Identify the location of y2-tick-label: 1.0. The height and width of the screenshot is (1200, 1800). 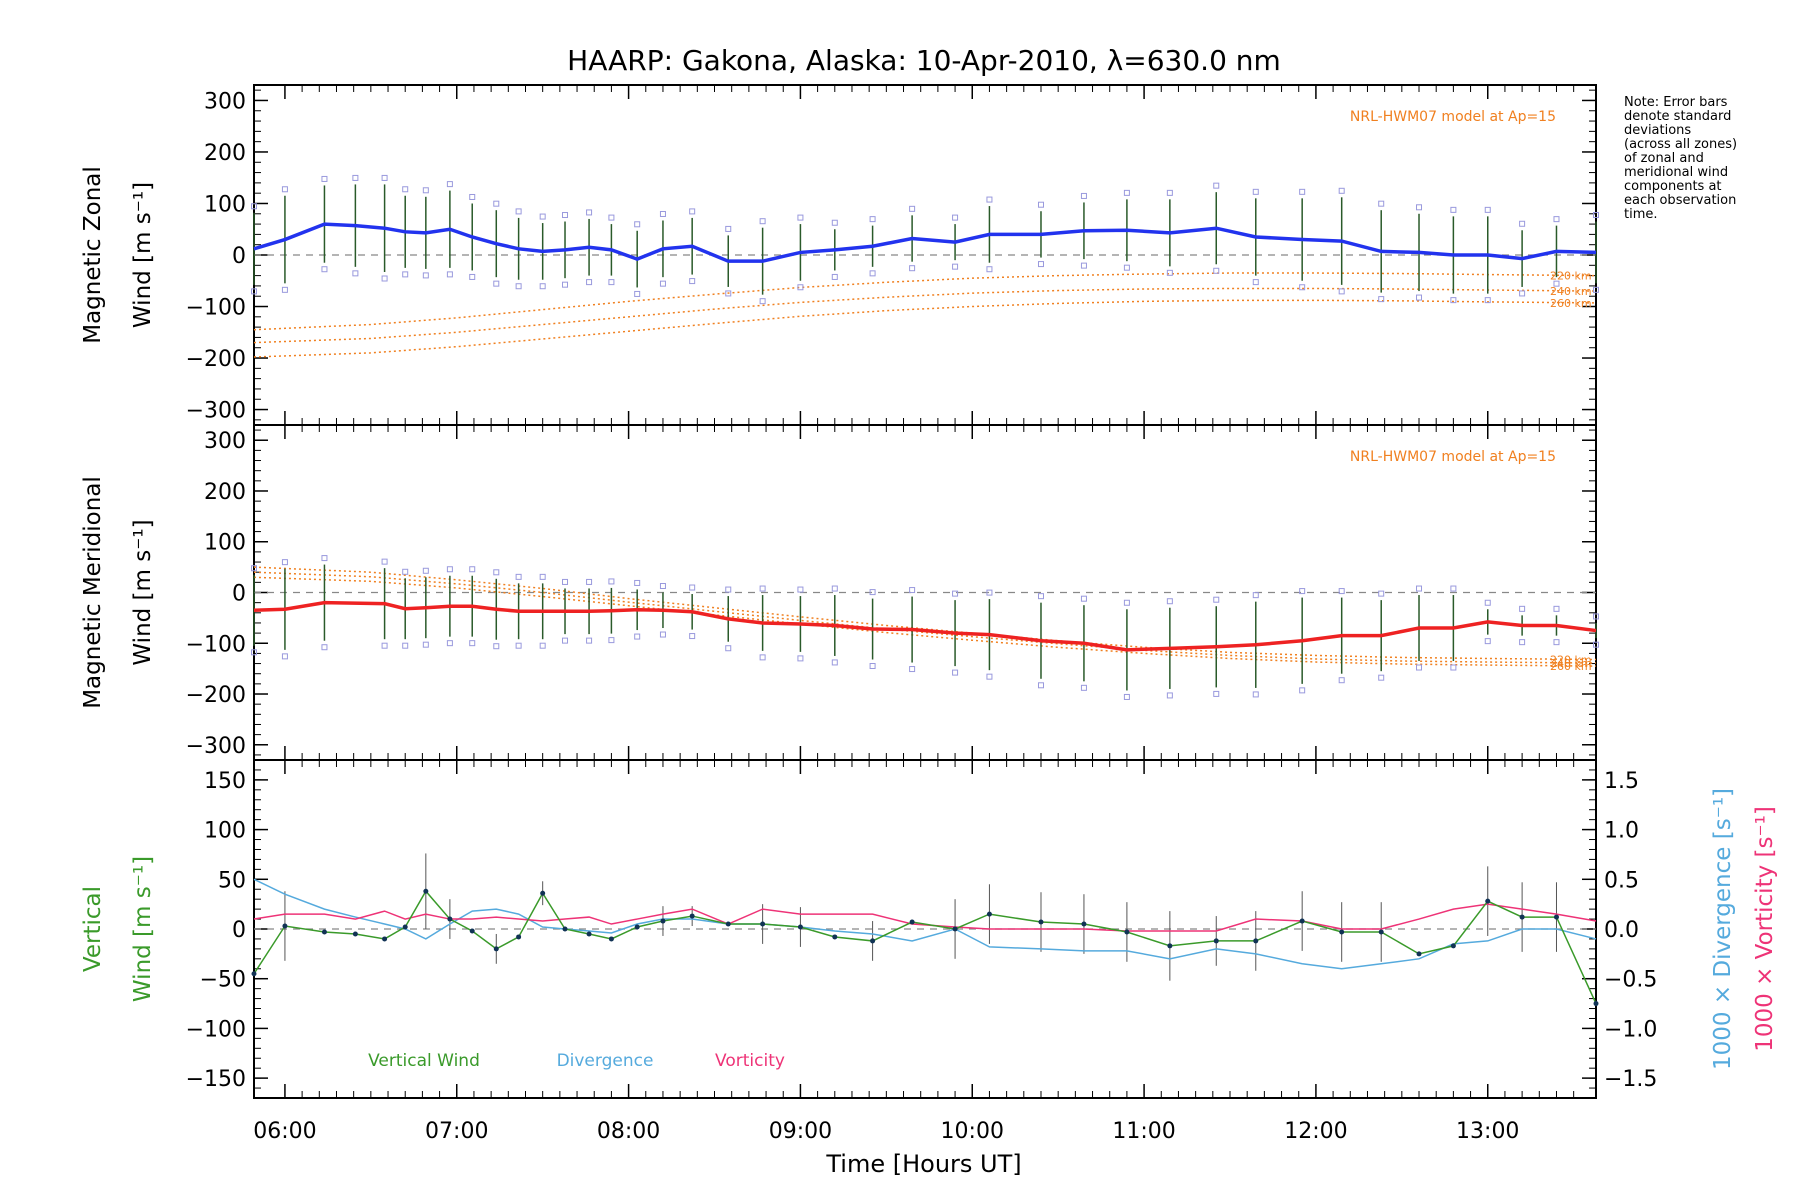
(1621, 831).